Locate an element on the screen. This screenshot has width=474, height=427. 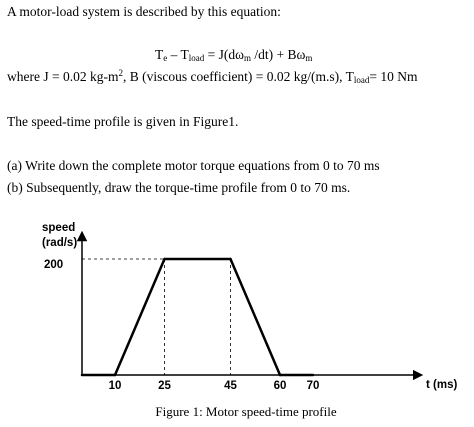
x-tick-label-4: 70 is located at coordinates (313, 386).